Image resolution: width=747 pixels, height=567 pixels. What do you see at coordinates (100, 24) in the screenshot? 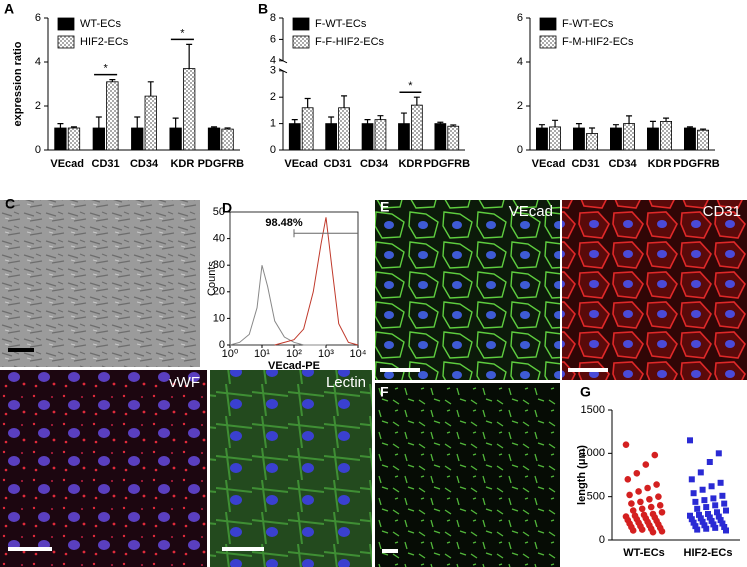
I see `legend-label: WT-ECs` at bounding box center [100, 24].